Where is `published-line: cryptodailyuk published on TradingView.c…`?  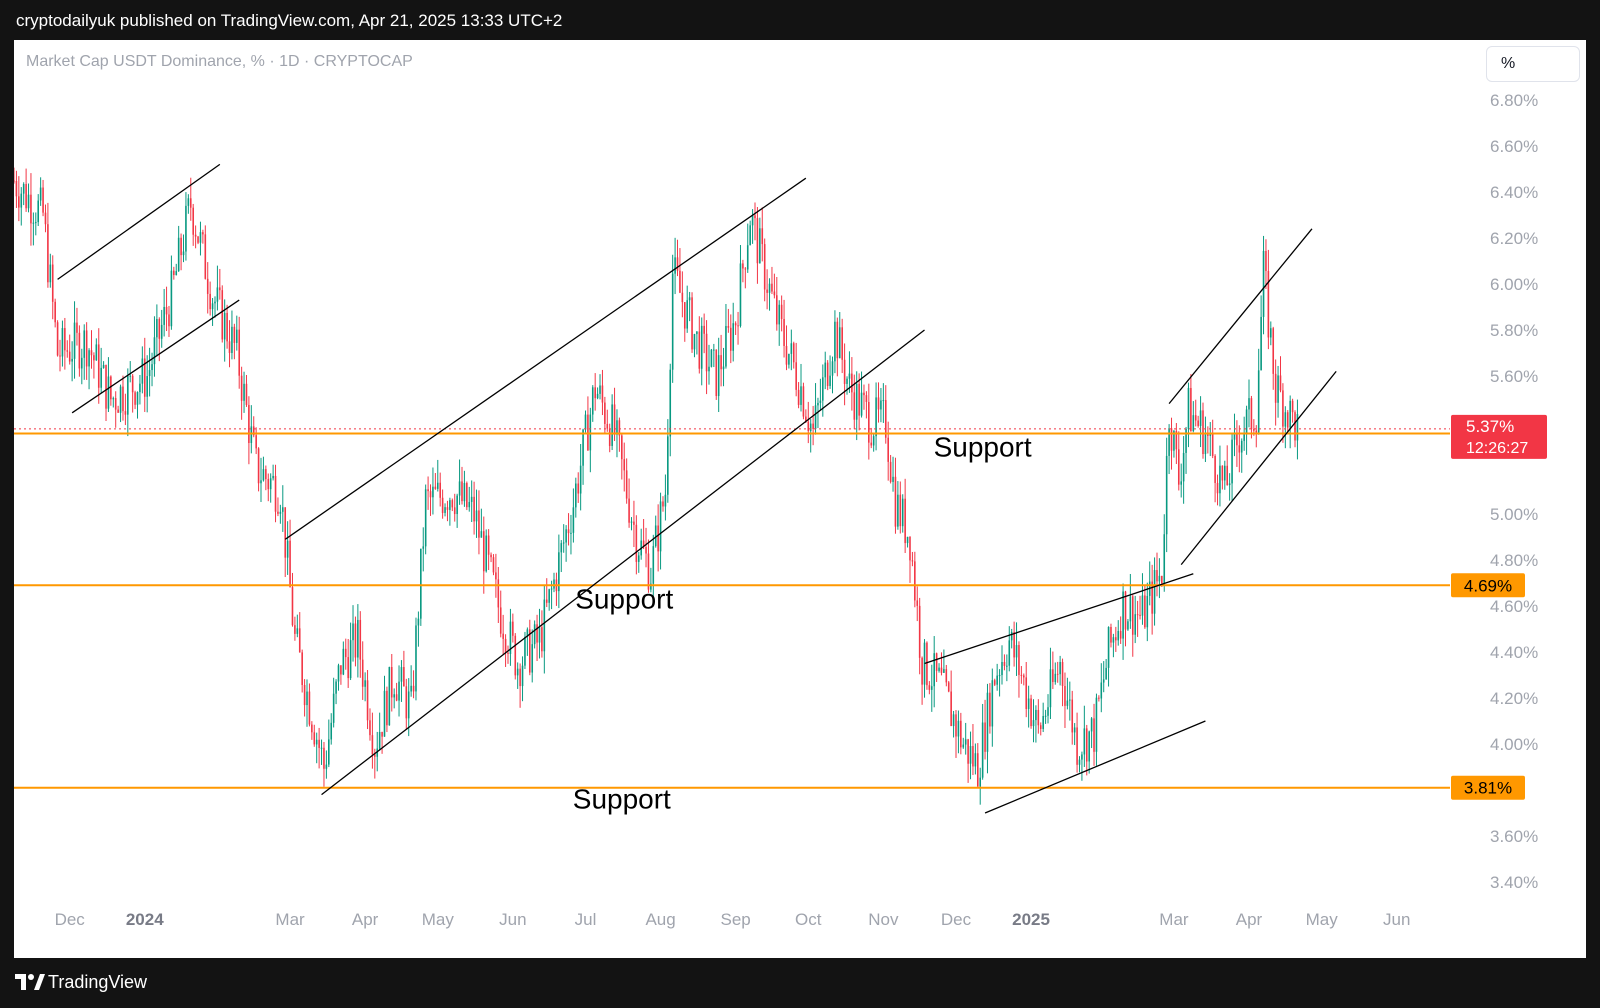 published-line: cryptodailyuk published on TradingView.c… is located at coordinates (289, 20).